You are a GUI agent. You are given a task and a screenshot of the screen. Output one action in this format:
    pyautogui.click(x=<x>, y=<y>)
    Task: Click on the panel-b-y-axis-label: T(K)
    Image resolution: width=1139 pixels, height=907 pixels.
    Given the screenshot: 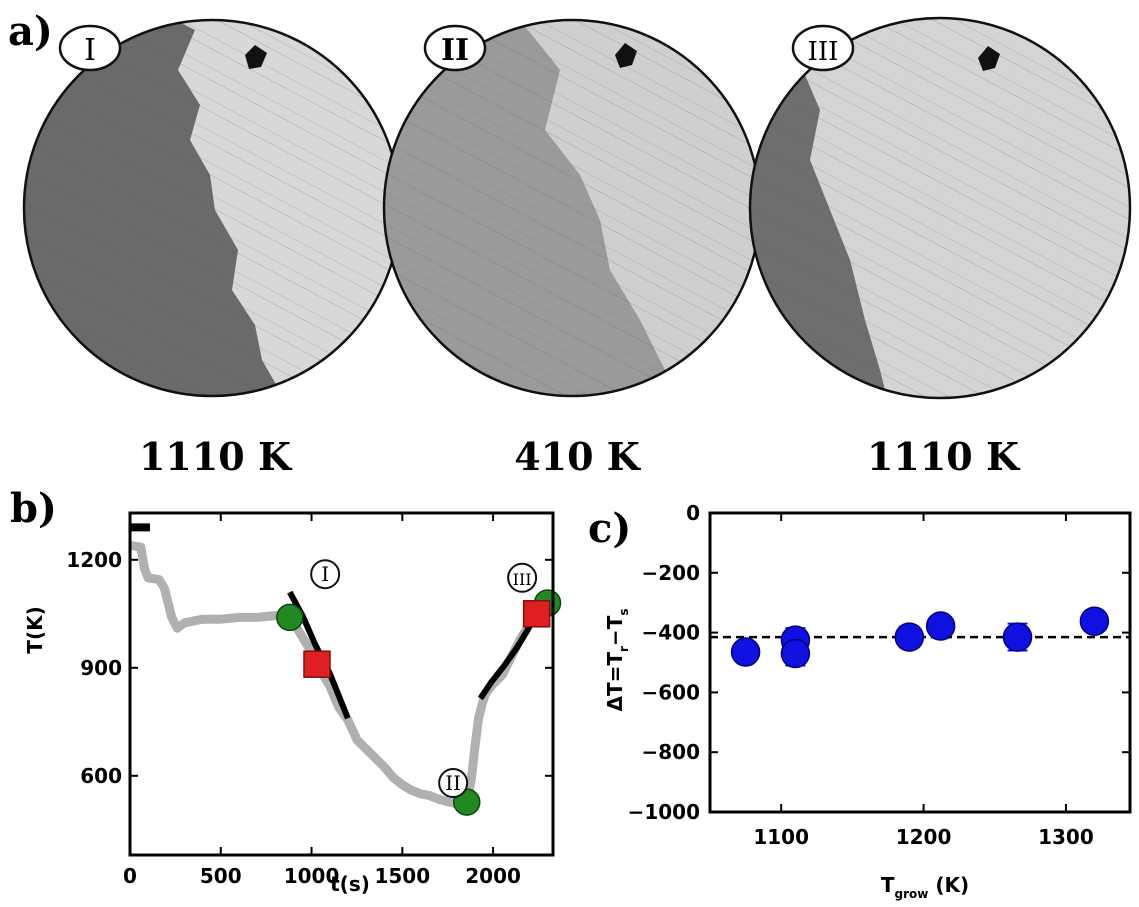 What is the action you would take?
    pyautogui.click(x=35, y=629)
    